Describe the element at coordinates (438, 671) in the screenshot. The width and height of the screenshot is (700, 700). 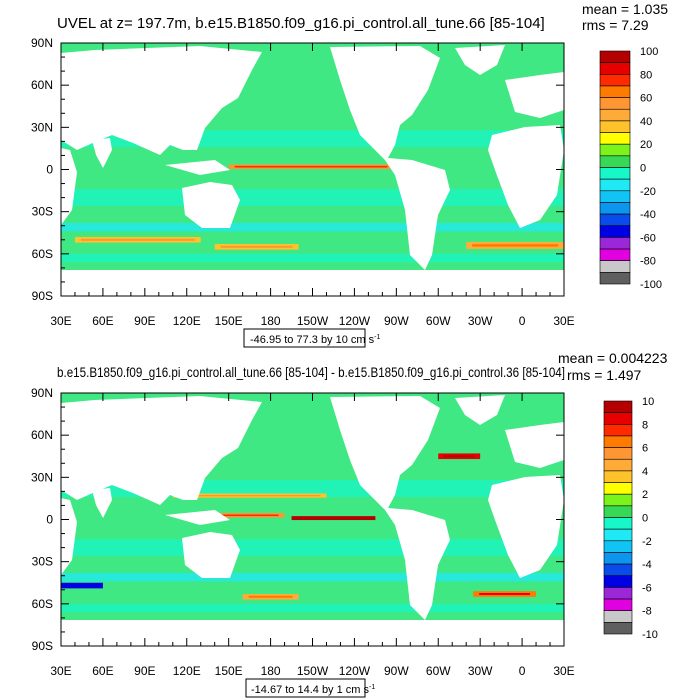
I see `x-tick-label: 60W` at that location.